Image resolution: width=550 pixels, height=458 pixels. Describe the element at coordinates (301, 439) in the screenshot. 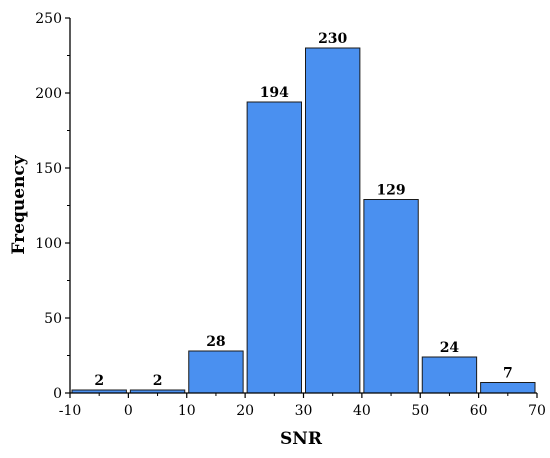

I see `x-axis-title: SNR` at that location.